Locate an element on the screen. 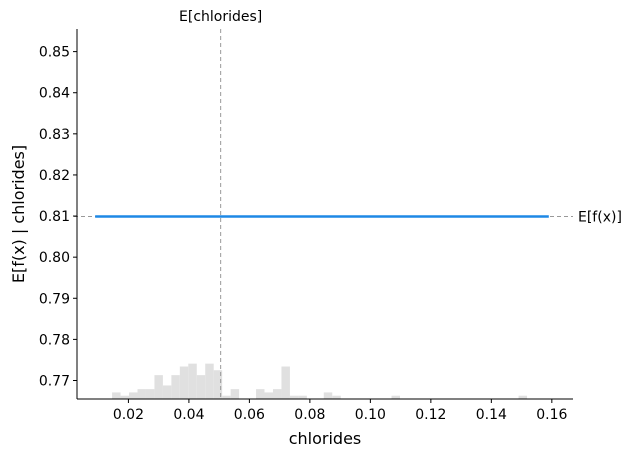 The width and height of the screenshot is (636, 457). y-axis: 0.77 0.78 0.79 0.80 0.81 0.82 0.83 0.84 0.85 is located at coordinates (58, 217).